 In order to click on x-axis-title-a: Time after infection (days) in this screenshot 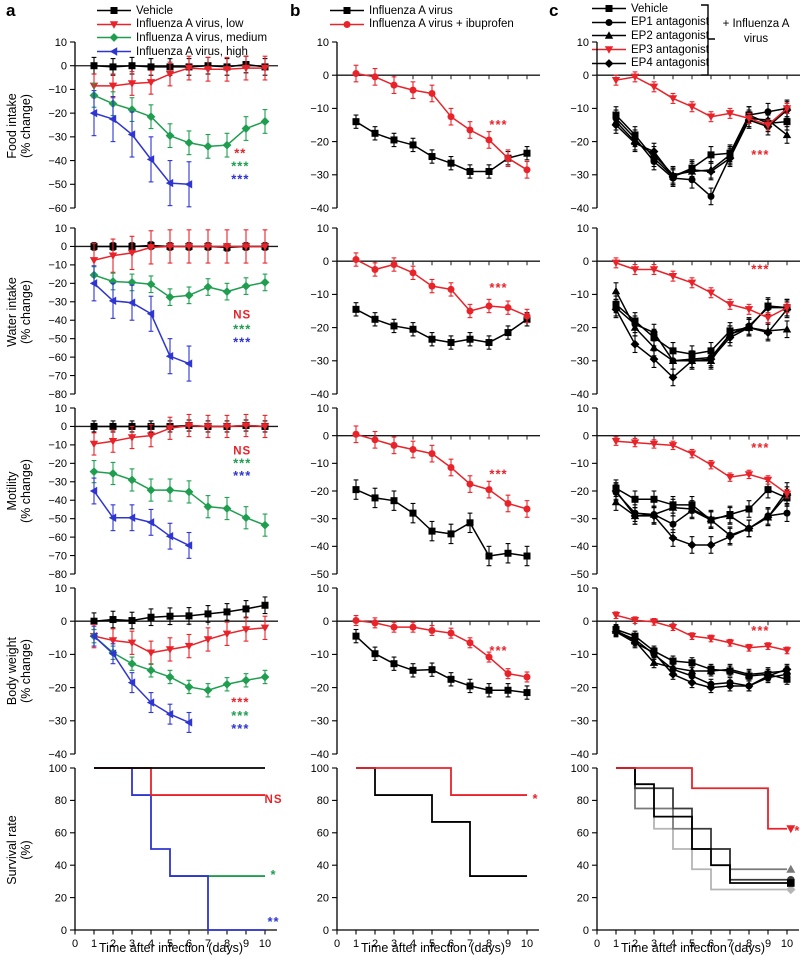, I will do `click(171, 948)`.